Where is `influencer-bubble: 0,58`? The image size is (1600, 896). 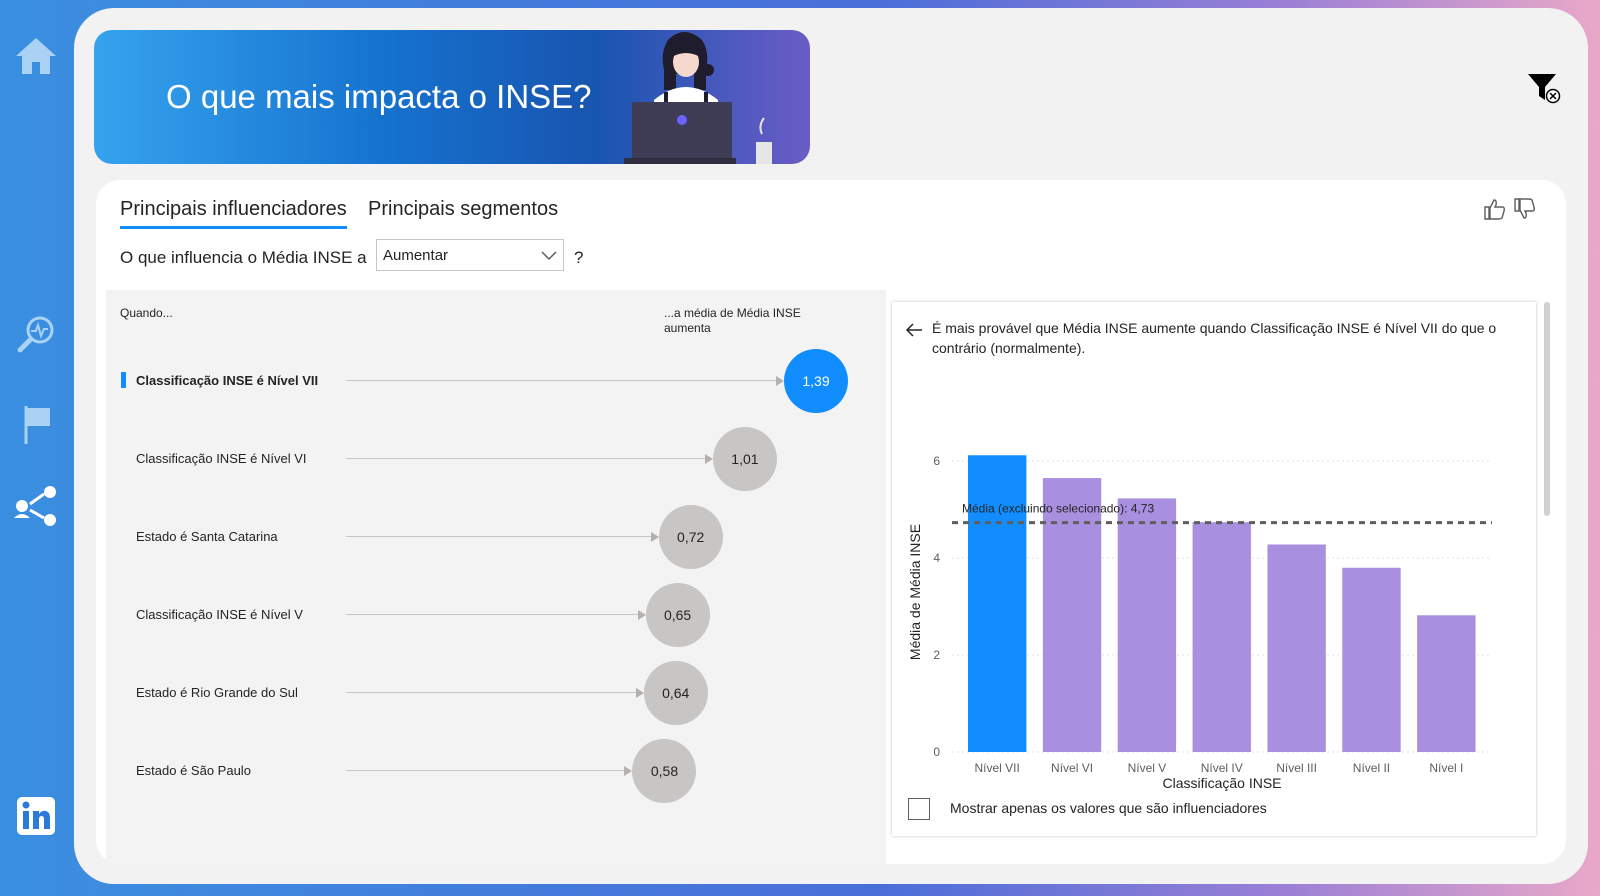 influencer-bubble: 0,58 is located at coordinates (664, 771).